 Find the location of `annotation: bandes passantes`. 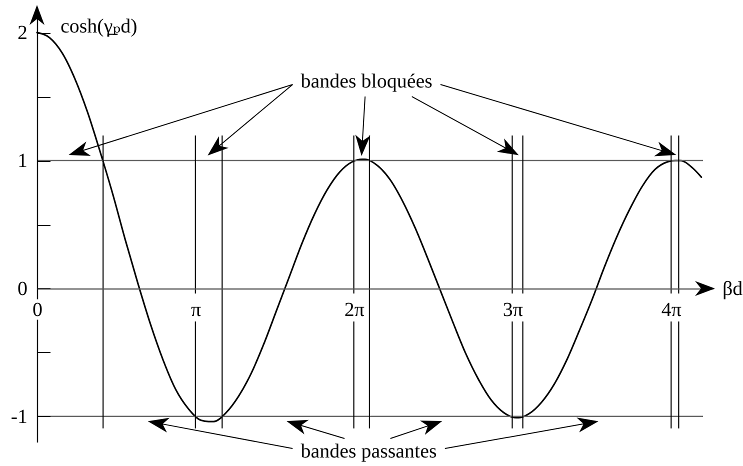

annotation: bandes passantes is located at coordinates (369, 451).